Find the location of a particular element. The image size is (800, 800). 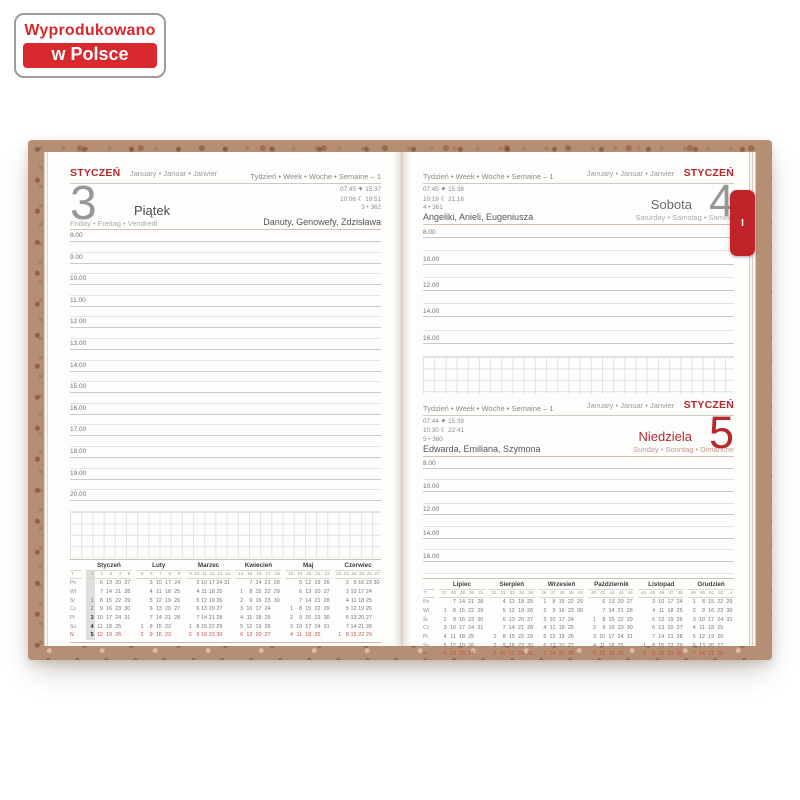

hour-row: 12.00 is located at coordinates (578, 510).